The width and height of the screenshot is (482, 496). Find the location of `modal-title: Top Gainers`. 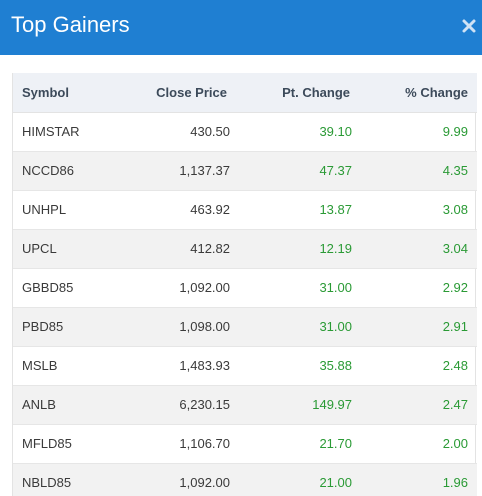

modal-title: Top Gainers is located at coordinates (70, 24).